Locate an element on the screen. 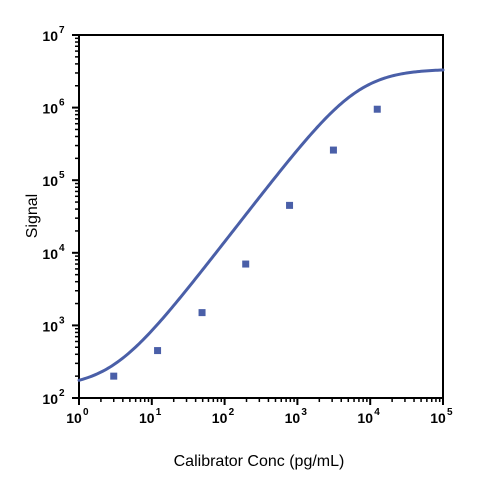 The image size is (500, 485). x-tick-label: 10 1 is located at coordinates (150, 416).